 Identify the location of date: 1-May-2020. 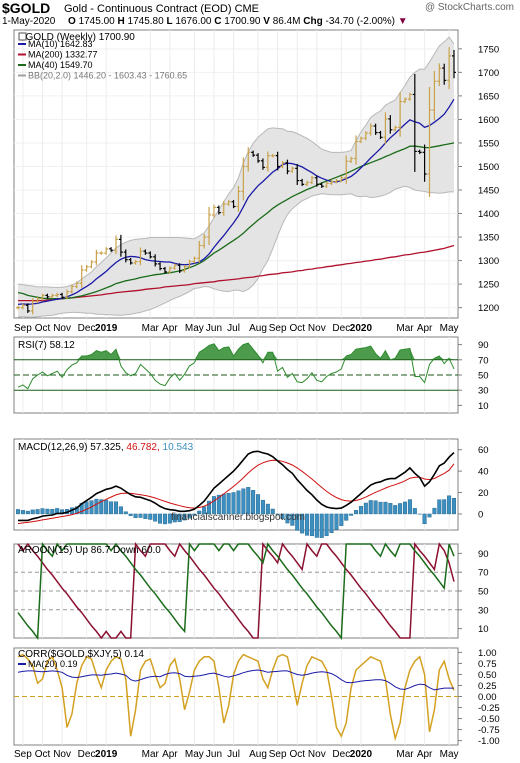
(29, 21).